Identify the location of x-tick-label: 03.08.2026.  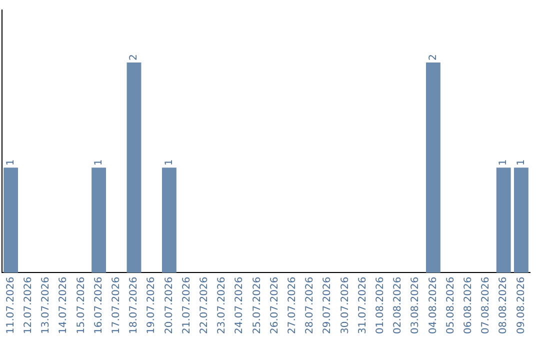
(416, 305).